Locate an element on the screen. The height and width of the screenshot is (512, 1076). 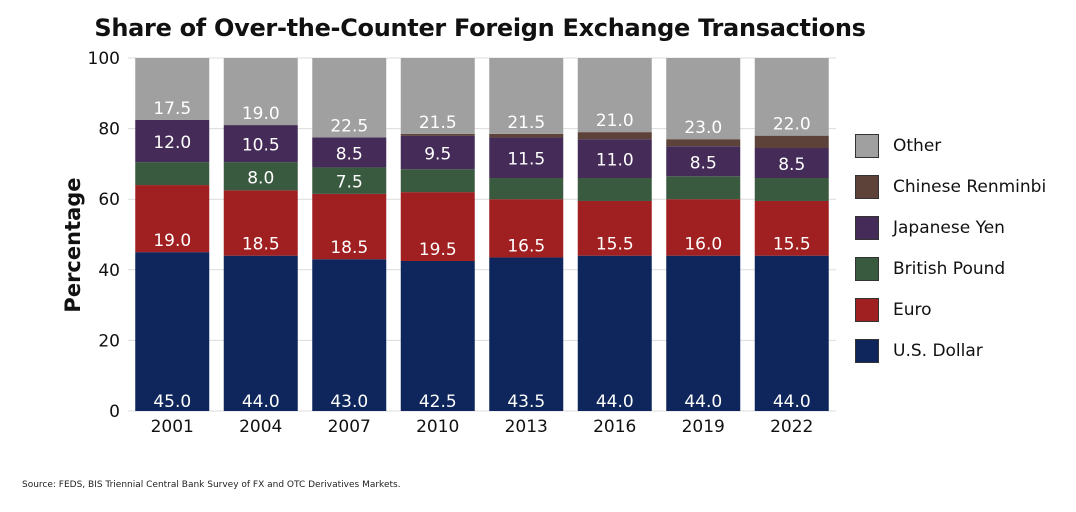
legend-item: U.S. Dollar is located at coordinates (950, 350).